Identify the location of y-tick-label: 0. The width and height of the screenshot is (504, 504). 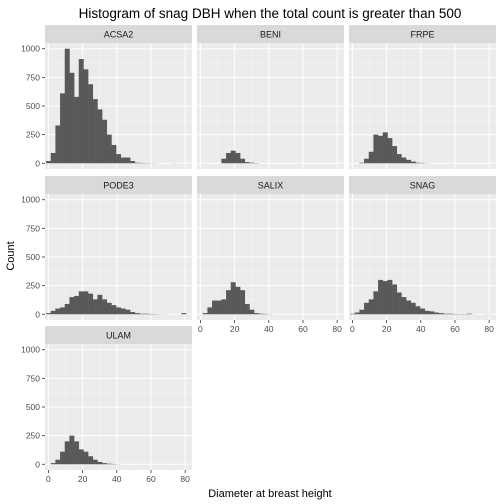
(37, 314).